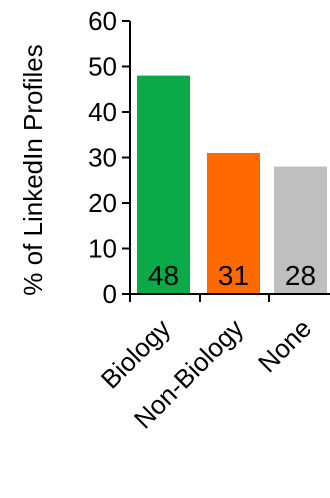 The height and width of the screenshot is (498, 330). What do you see at coordinates (233, 275) in the screenshot?
I see `data-label-non-biology: 31` at bounding box center [233, 275].